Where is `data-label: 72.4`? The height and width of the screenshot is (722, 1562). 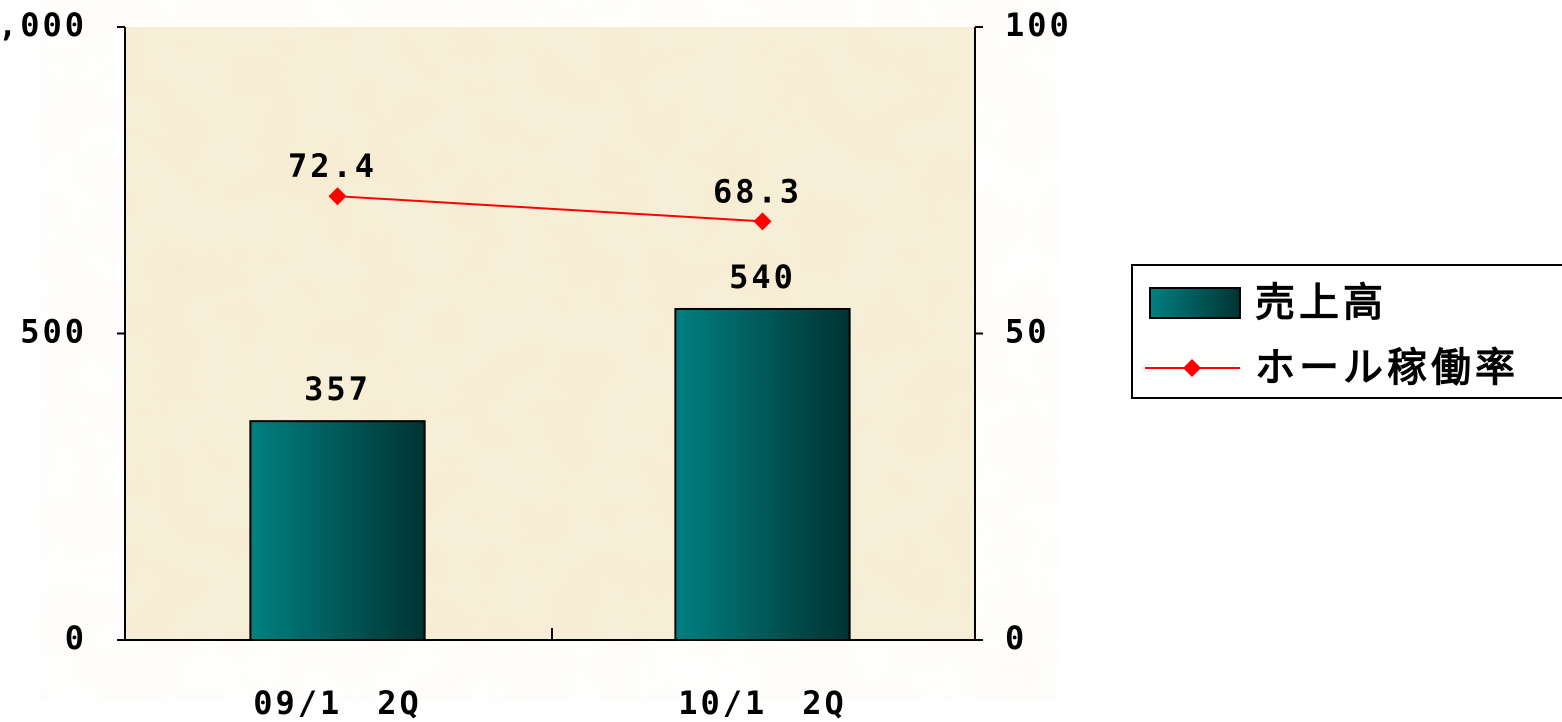
data-label: 72.4 is located at coordinates (332, 166).